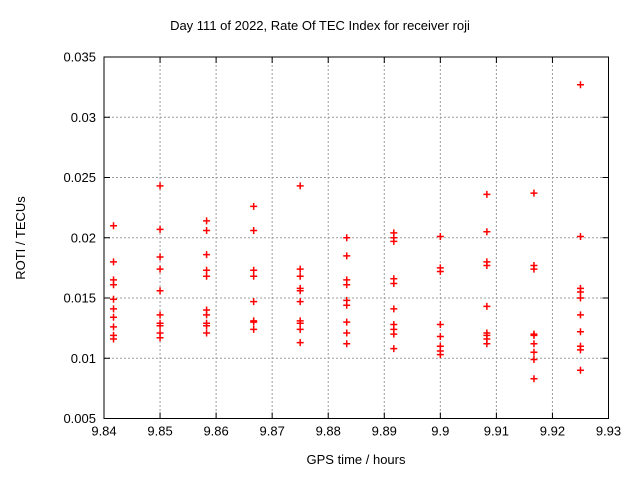 The image size is (640, 480). Describe the element at coordinates (608, 431) in the screenshot. I see `x-tick-label: 9.93` at that location.